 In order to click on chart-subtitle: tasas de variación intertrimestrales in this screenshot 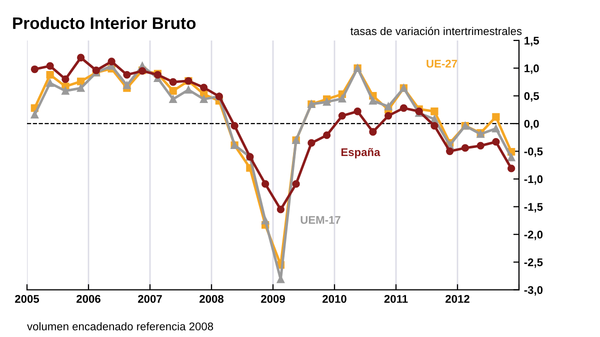, I will do `click(436, 31)`.